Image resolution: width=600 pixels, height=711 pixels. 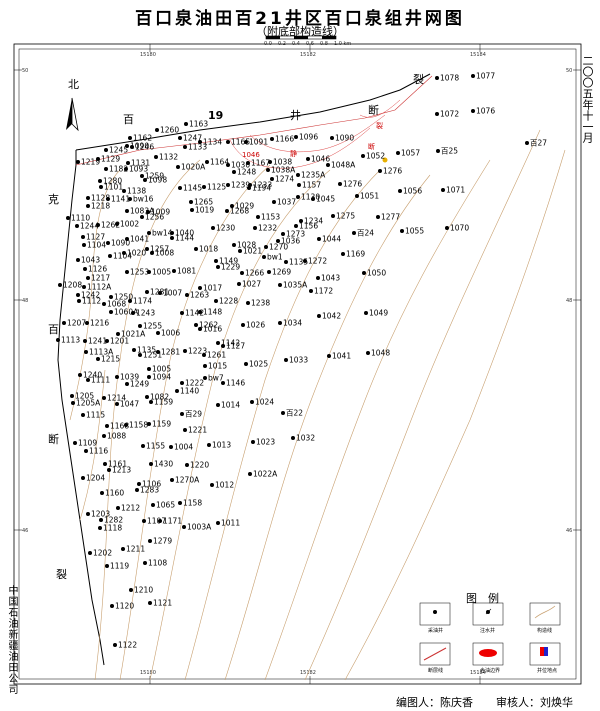 I want to click on well: 1153, so click(x=268, y=217).